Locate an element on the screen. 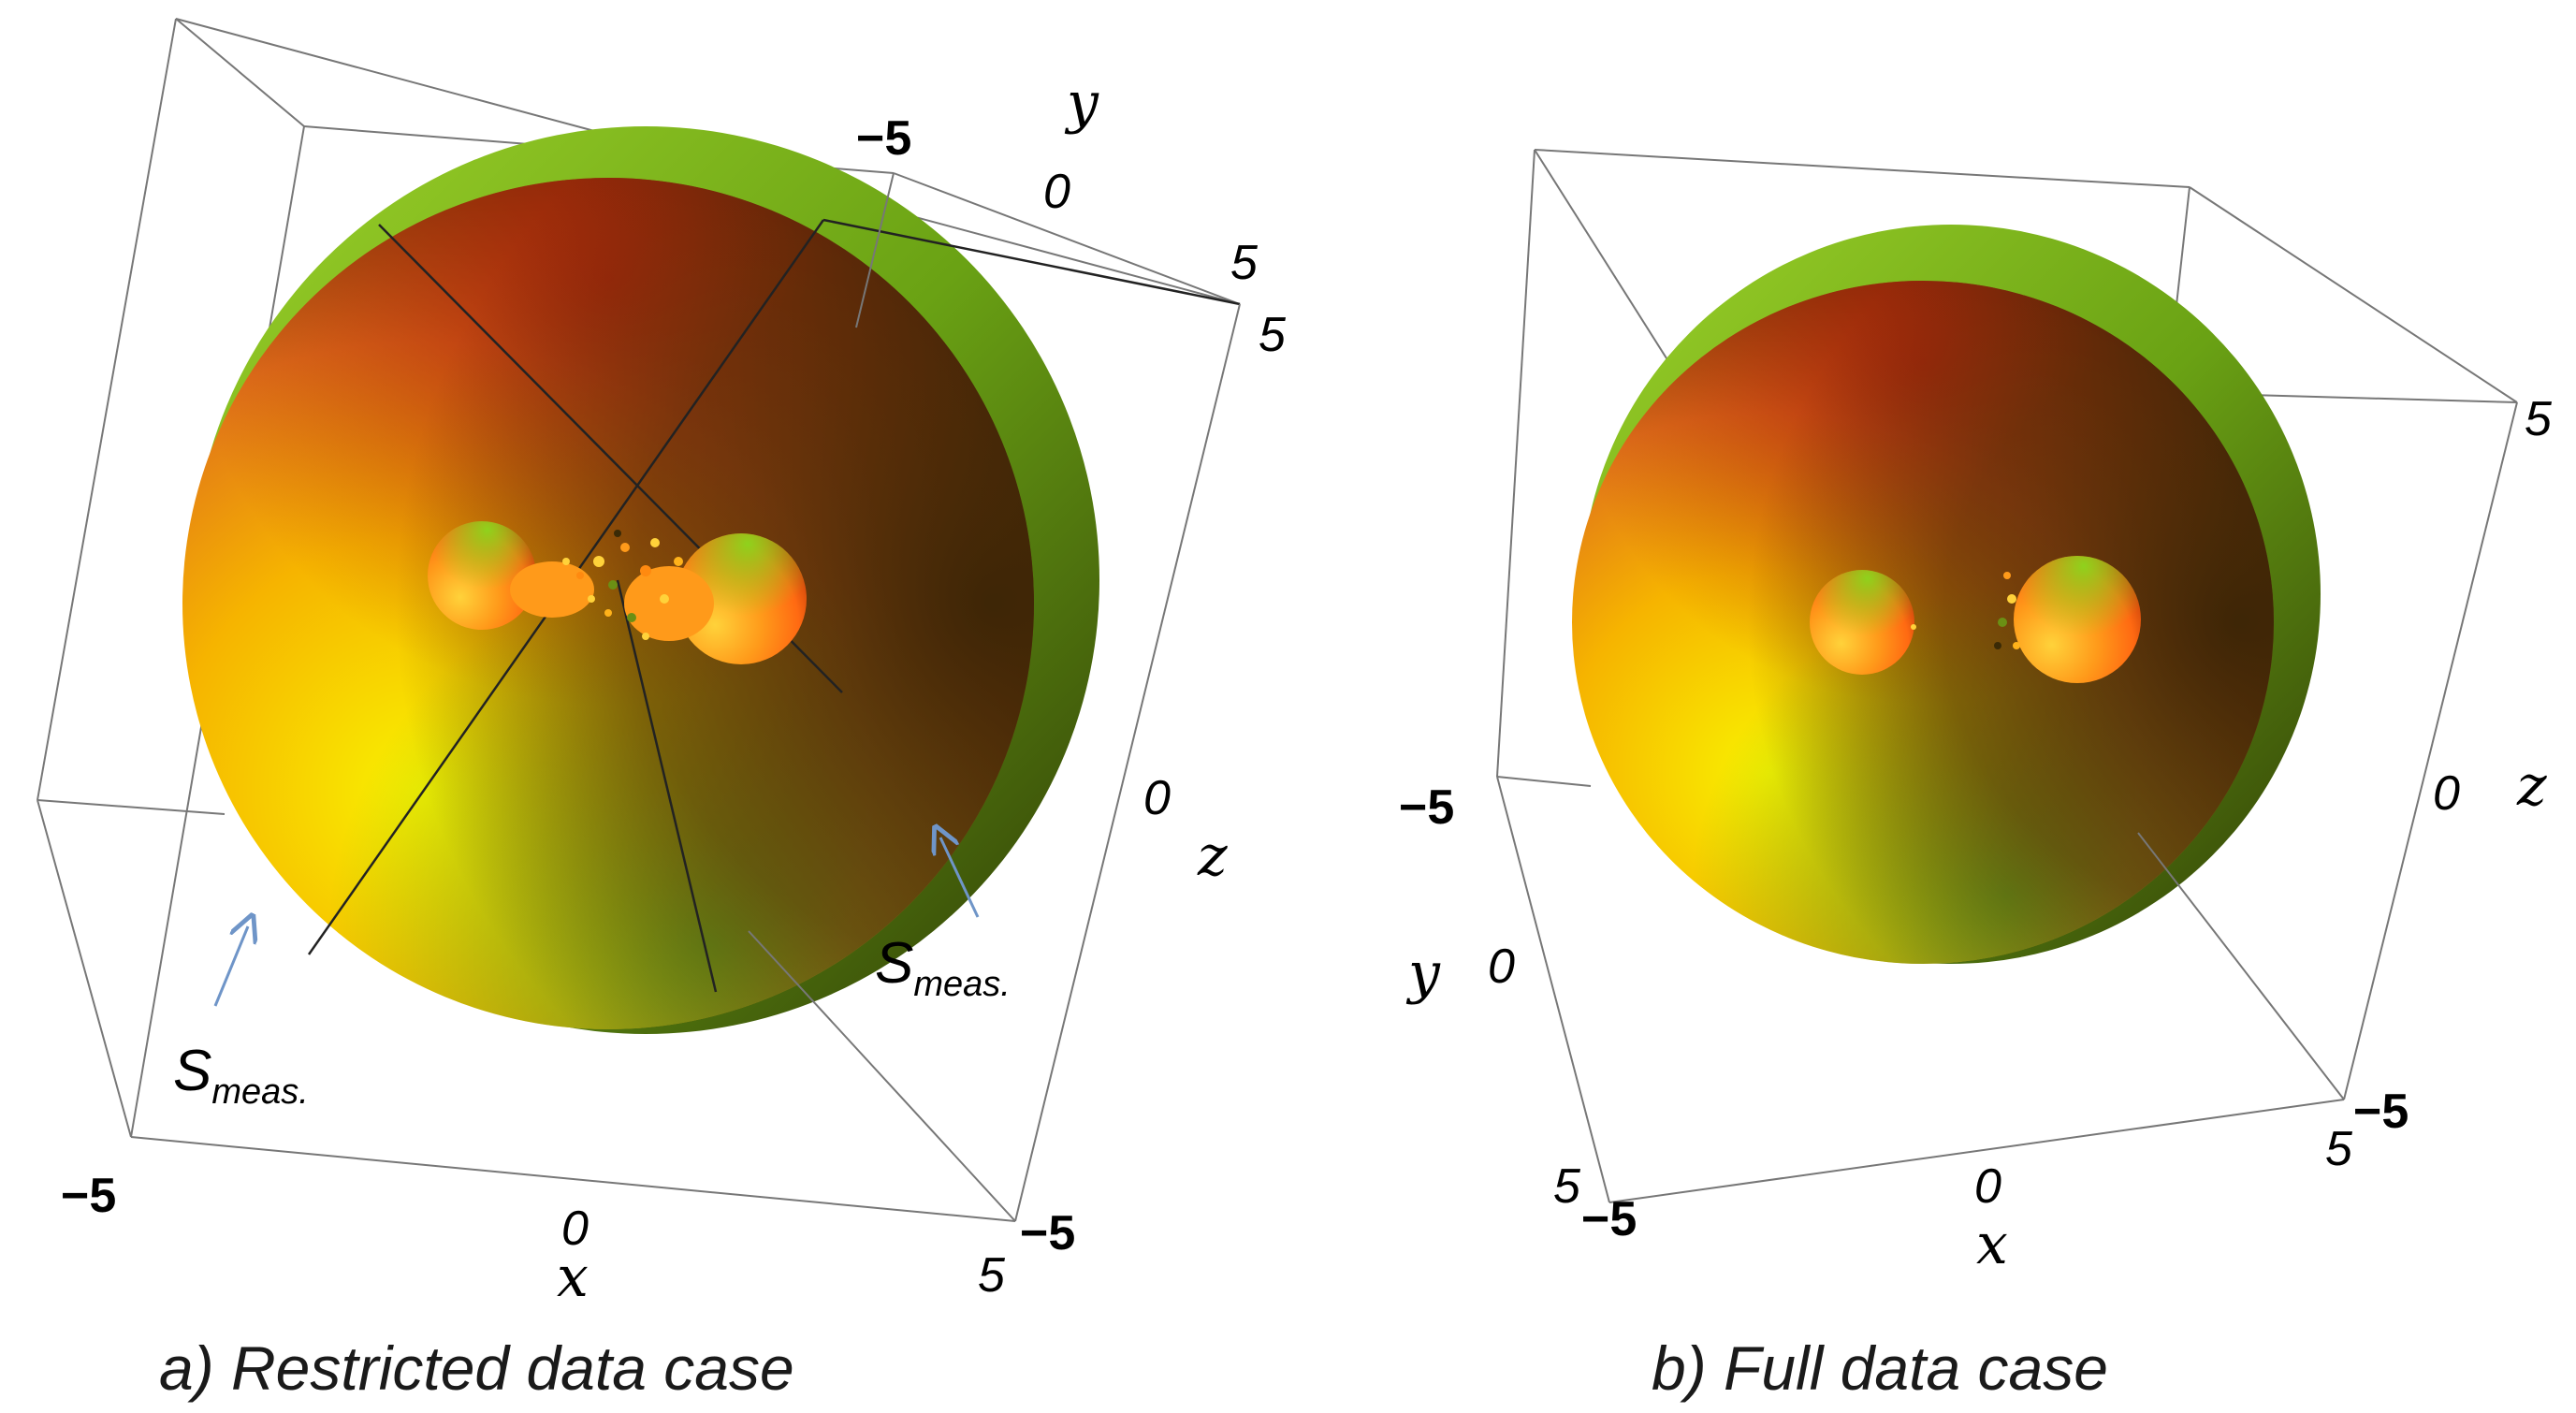 The height and width of the screenshot is (1413, 2576). right-tick-neg: −5 is located at coordinates (2381, 1112).